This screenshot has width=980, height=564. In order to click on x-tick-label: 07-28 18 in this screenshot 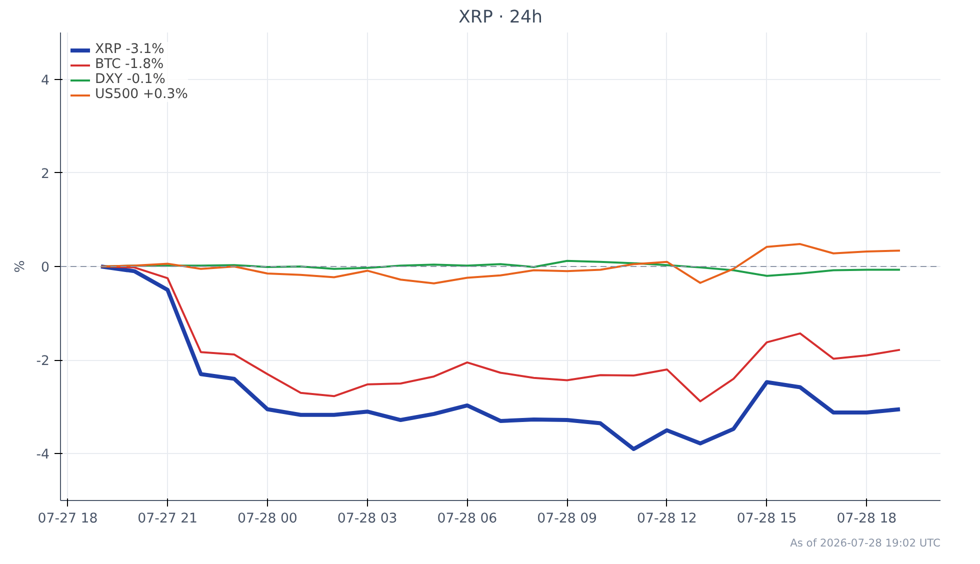, I will do `click(866, 519)`.